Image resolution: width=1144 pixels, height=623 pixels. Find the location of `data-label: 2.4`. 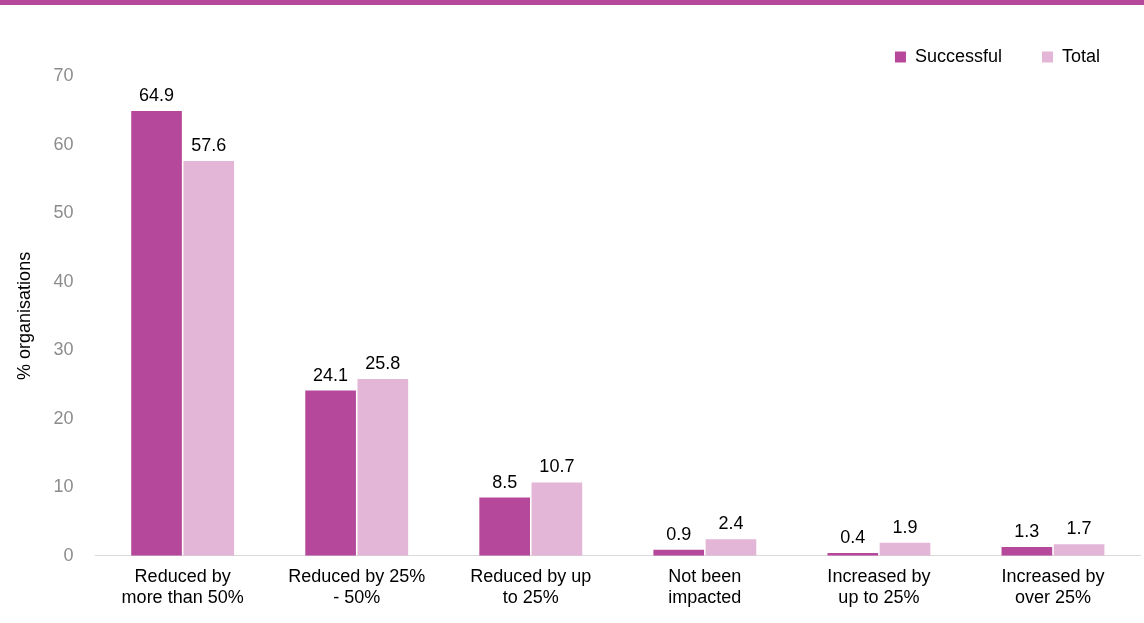

data-label: 2.4 is located at coordinates (731, 523).